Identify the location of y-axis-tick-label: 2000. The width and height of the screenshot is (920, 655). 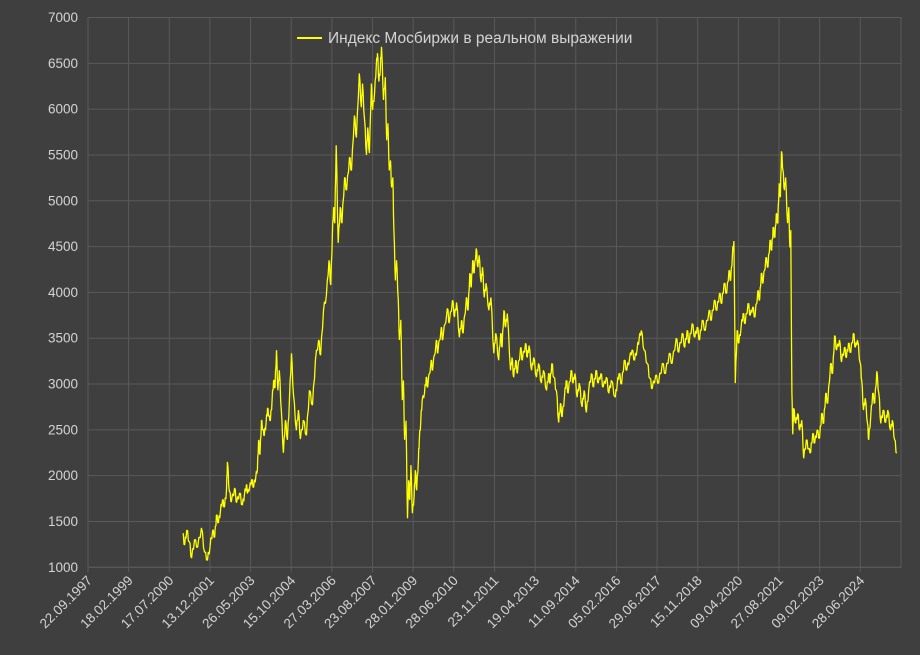
(63, 475).